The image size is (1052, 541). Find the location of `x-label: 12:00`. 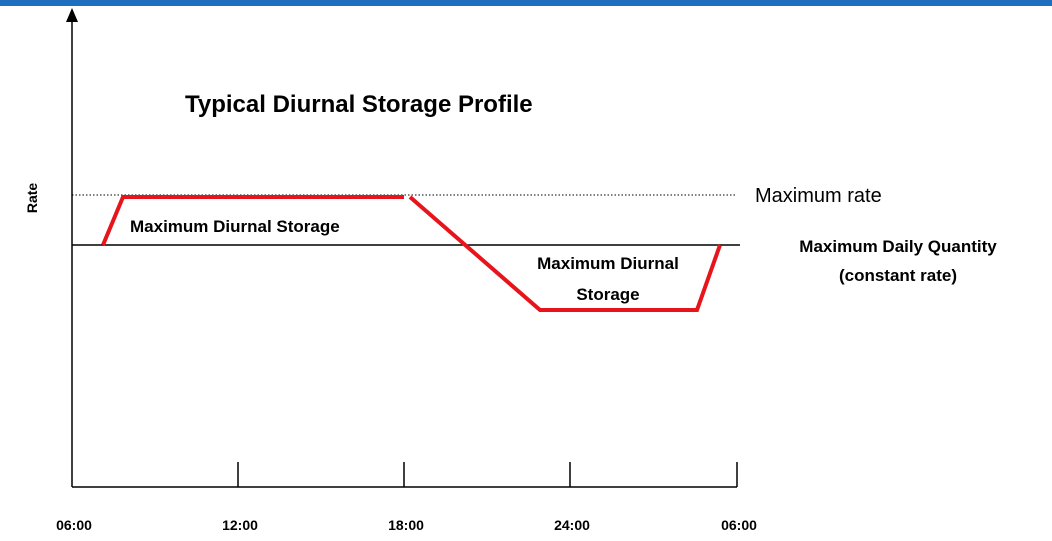

x-label: 12:00 is located at coordinates (240, 525).